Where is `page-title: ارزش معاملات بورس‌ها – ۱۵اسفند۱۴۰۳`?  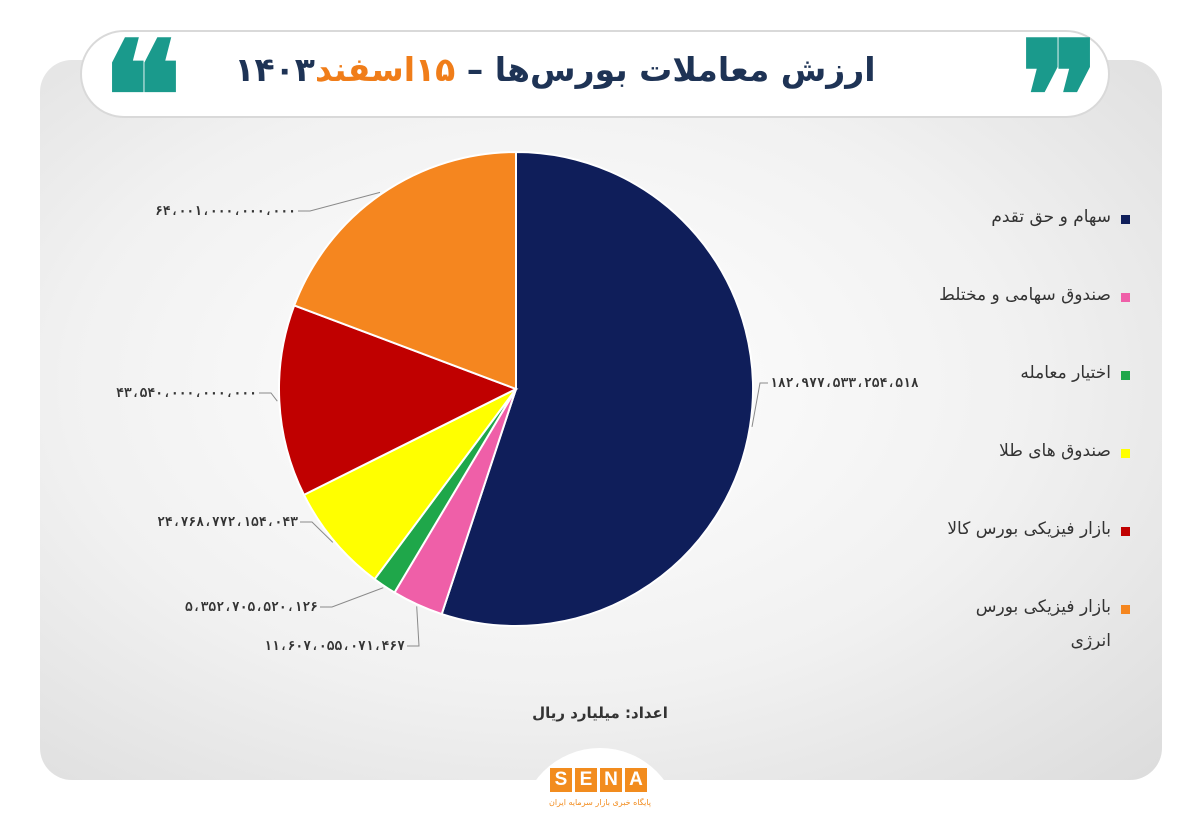
page-title: ارزش معاملات بورس‌ها – ۱۵اسفند۱۴۰۳ is located at coordinates (555, 70).